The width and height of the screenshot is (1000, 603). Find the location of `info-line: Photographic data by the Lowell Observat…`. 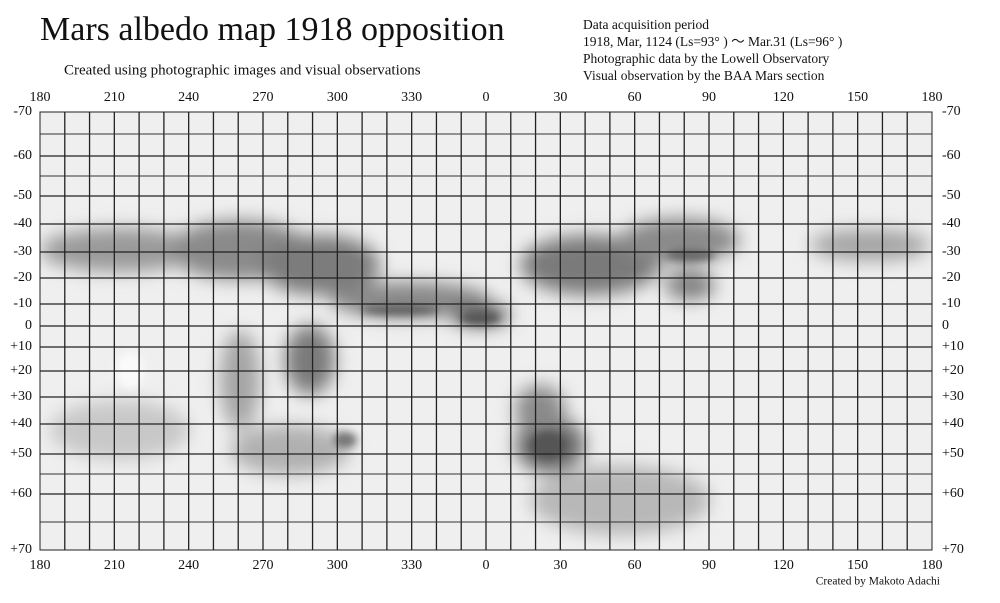

info-line: Photographic data by the Lowell Observat… is located at coordinates (706, 58).